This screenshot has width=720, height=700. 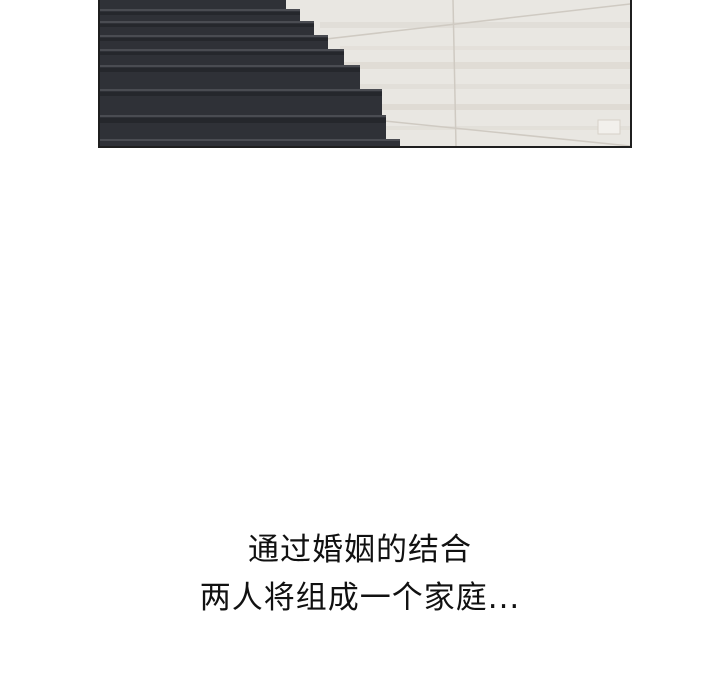 I want to click on wall-tile-lines, so click(x=464, y=73).